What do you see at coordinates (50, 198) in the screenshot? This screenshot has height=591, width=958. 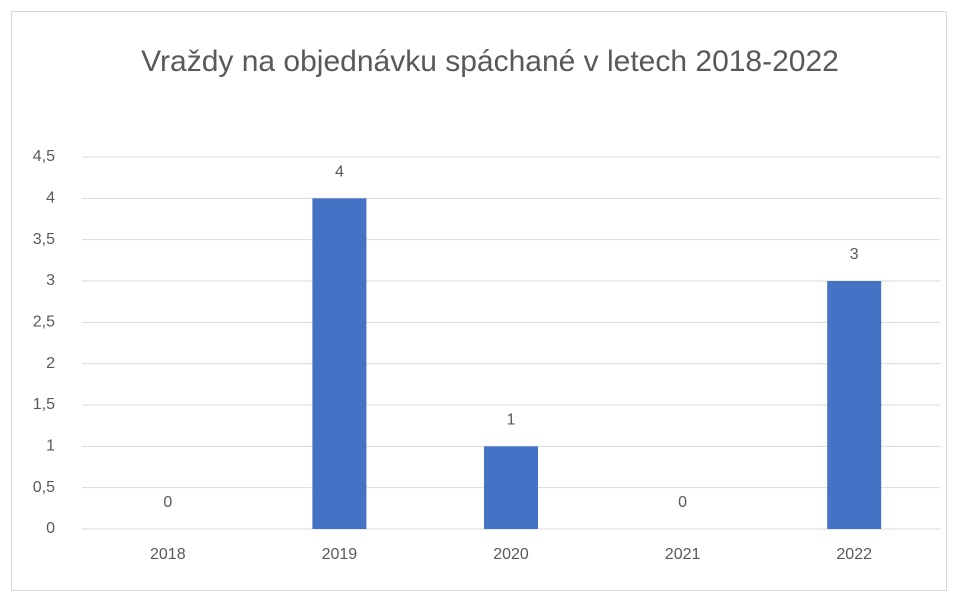 I see `y-tick-label: 4` at bounding box center [50, 198].